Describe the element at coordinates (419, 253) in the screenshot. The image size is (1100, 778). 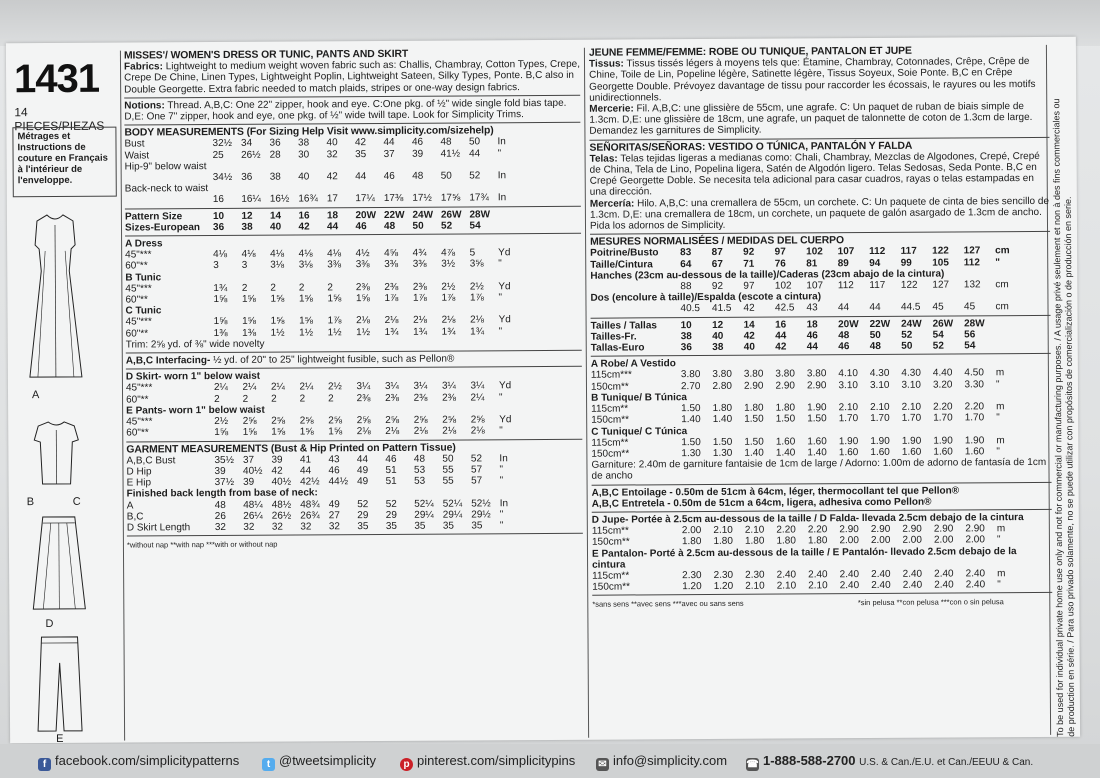
I see `cell-value: 4¾` at that location.